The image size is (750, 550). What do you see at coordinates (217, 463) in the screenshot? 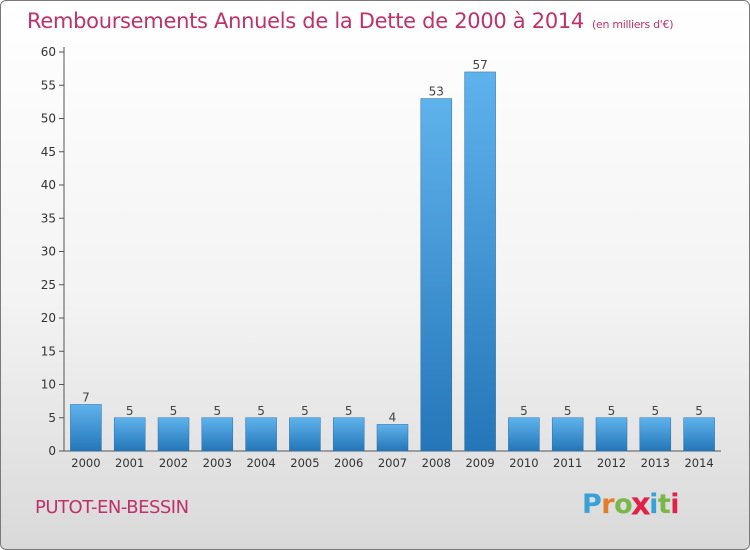
I see `x-tick-label: 2003` at bounding box center [217, 463].